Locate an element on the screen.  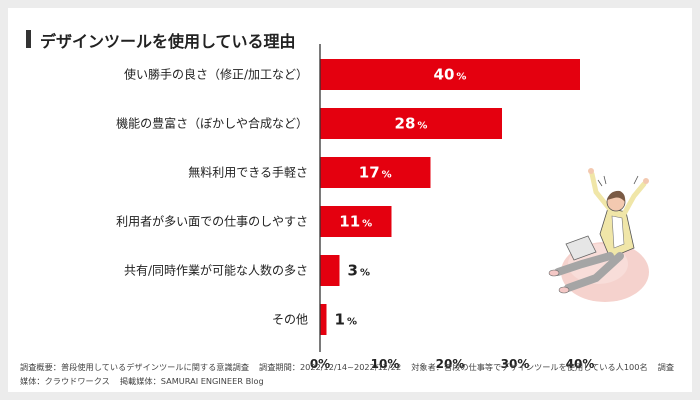
x-tick-label: 30% is located at coordinates (515, 364).